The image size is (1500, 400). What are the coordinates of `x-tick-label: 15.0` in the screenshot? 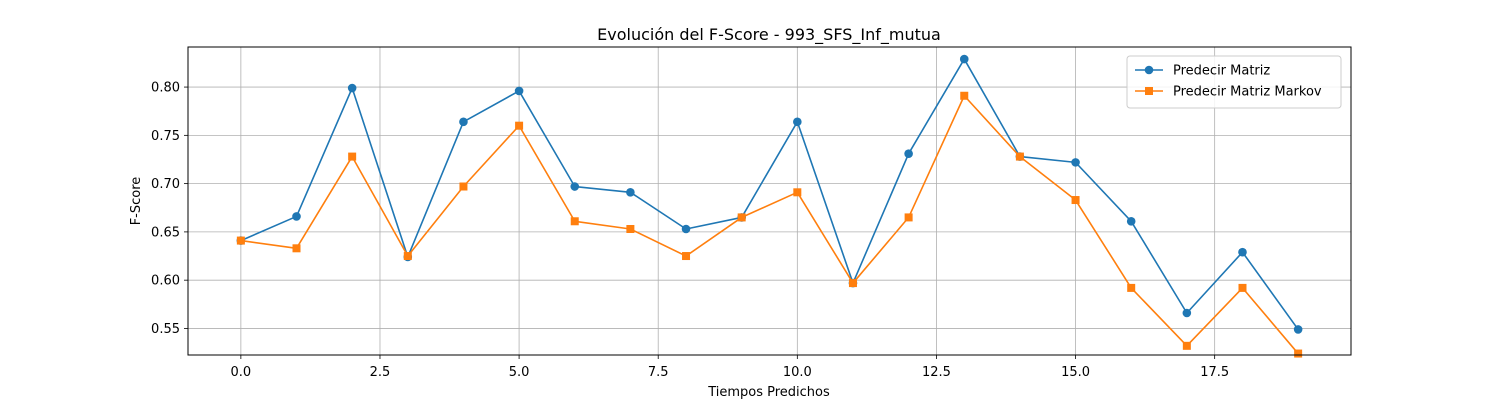 It's located at (1075, 372).